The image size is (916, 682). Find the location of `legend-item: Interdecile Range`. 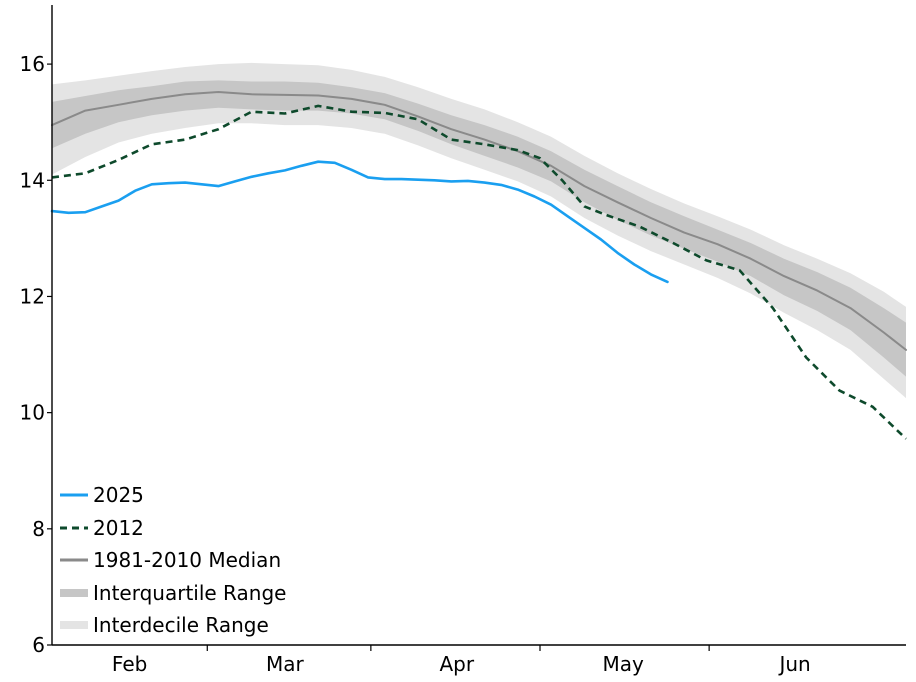

legend-item: Interdecile Range is located at coordinates (164, 625).